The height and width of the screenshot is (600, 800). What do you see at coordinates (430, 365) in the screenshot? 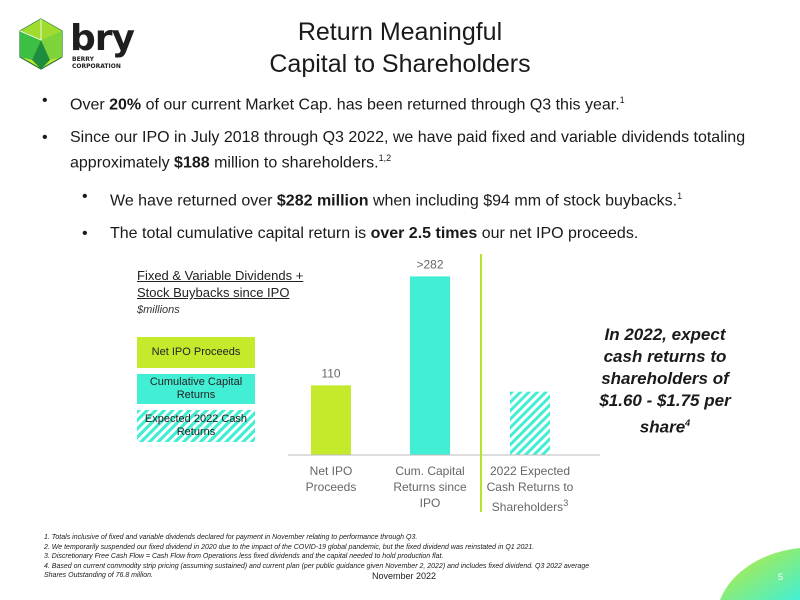
I see `bar-cumulative-capital-returns` at bounding box center [430, 365].